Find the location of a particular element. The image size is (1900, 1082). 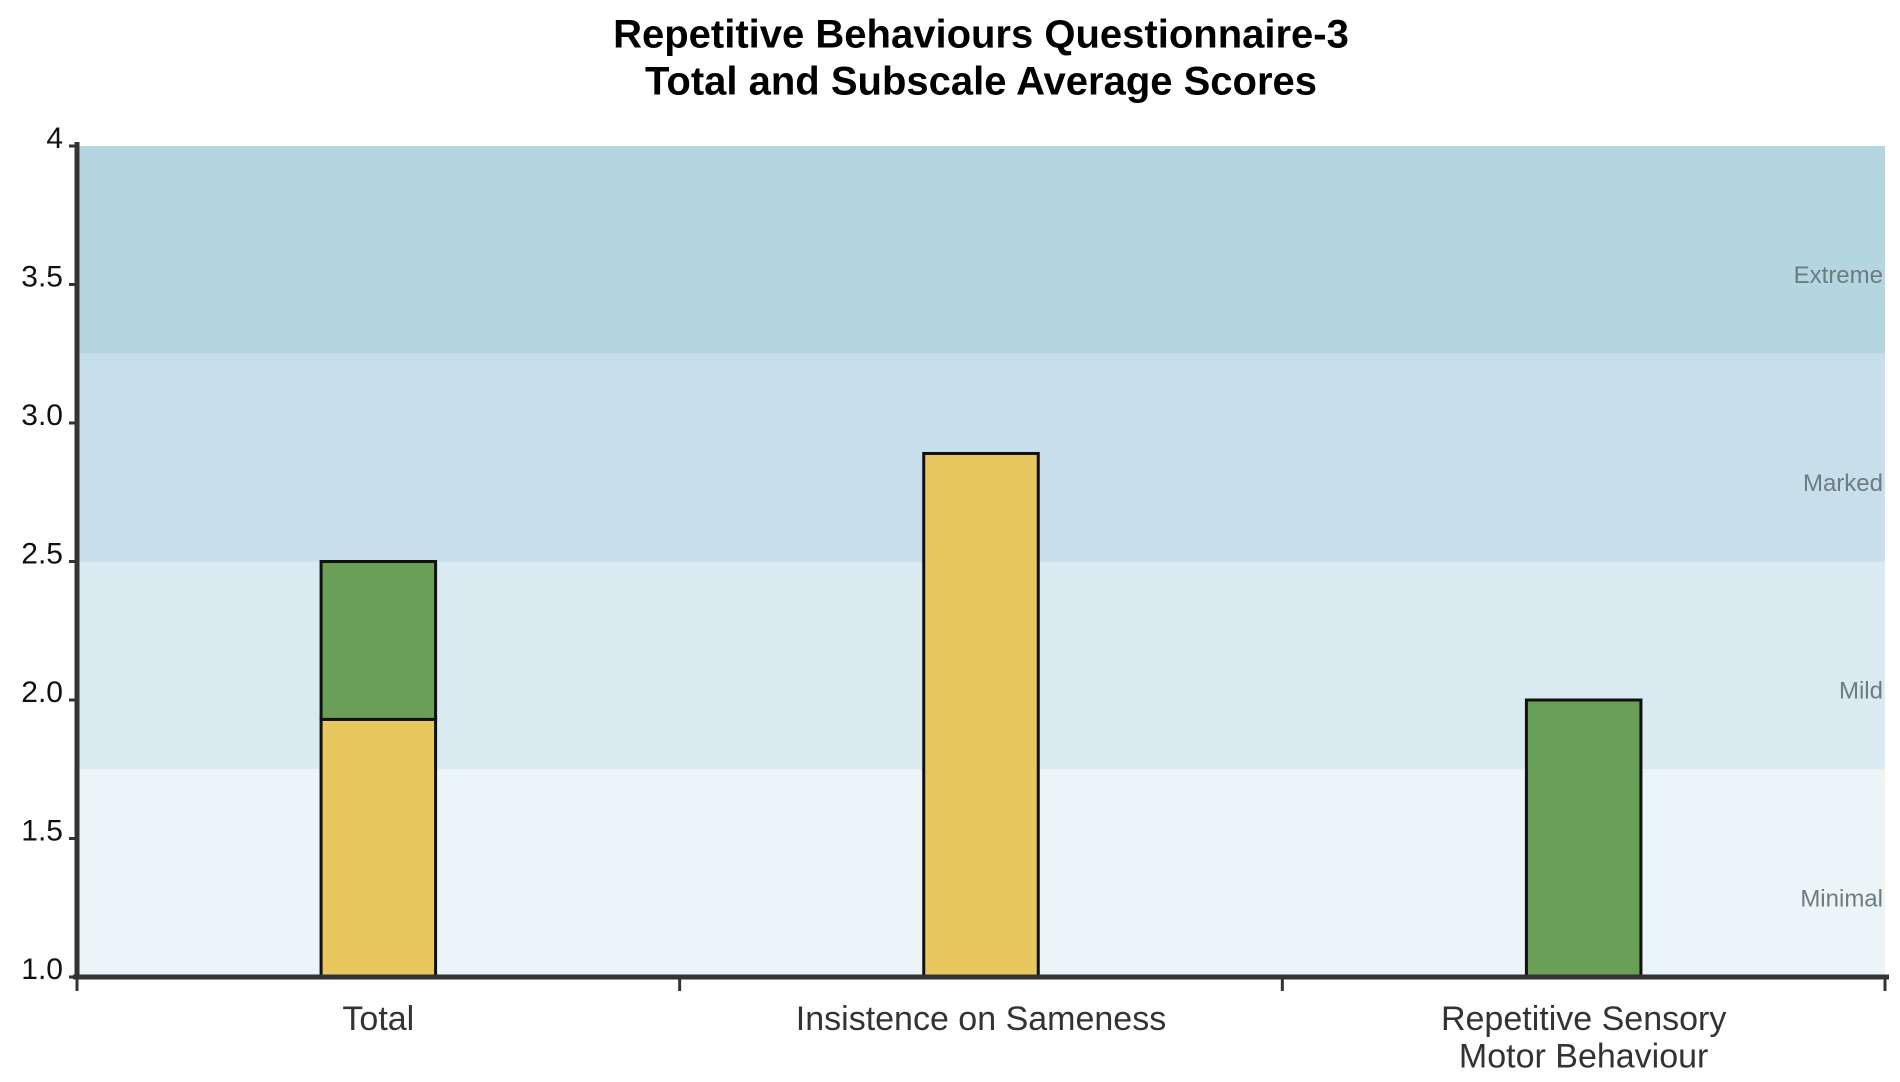

band-label: Marked is located at coordinates (1843, 483).